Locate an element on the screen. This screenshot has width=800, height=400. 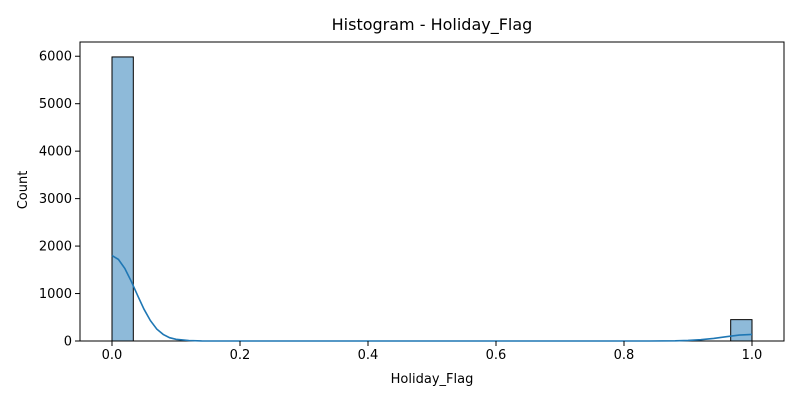
y-tick-label-6: 6000 is located at coordinates (55, 57).